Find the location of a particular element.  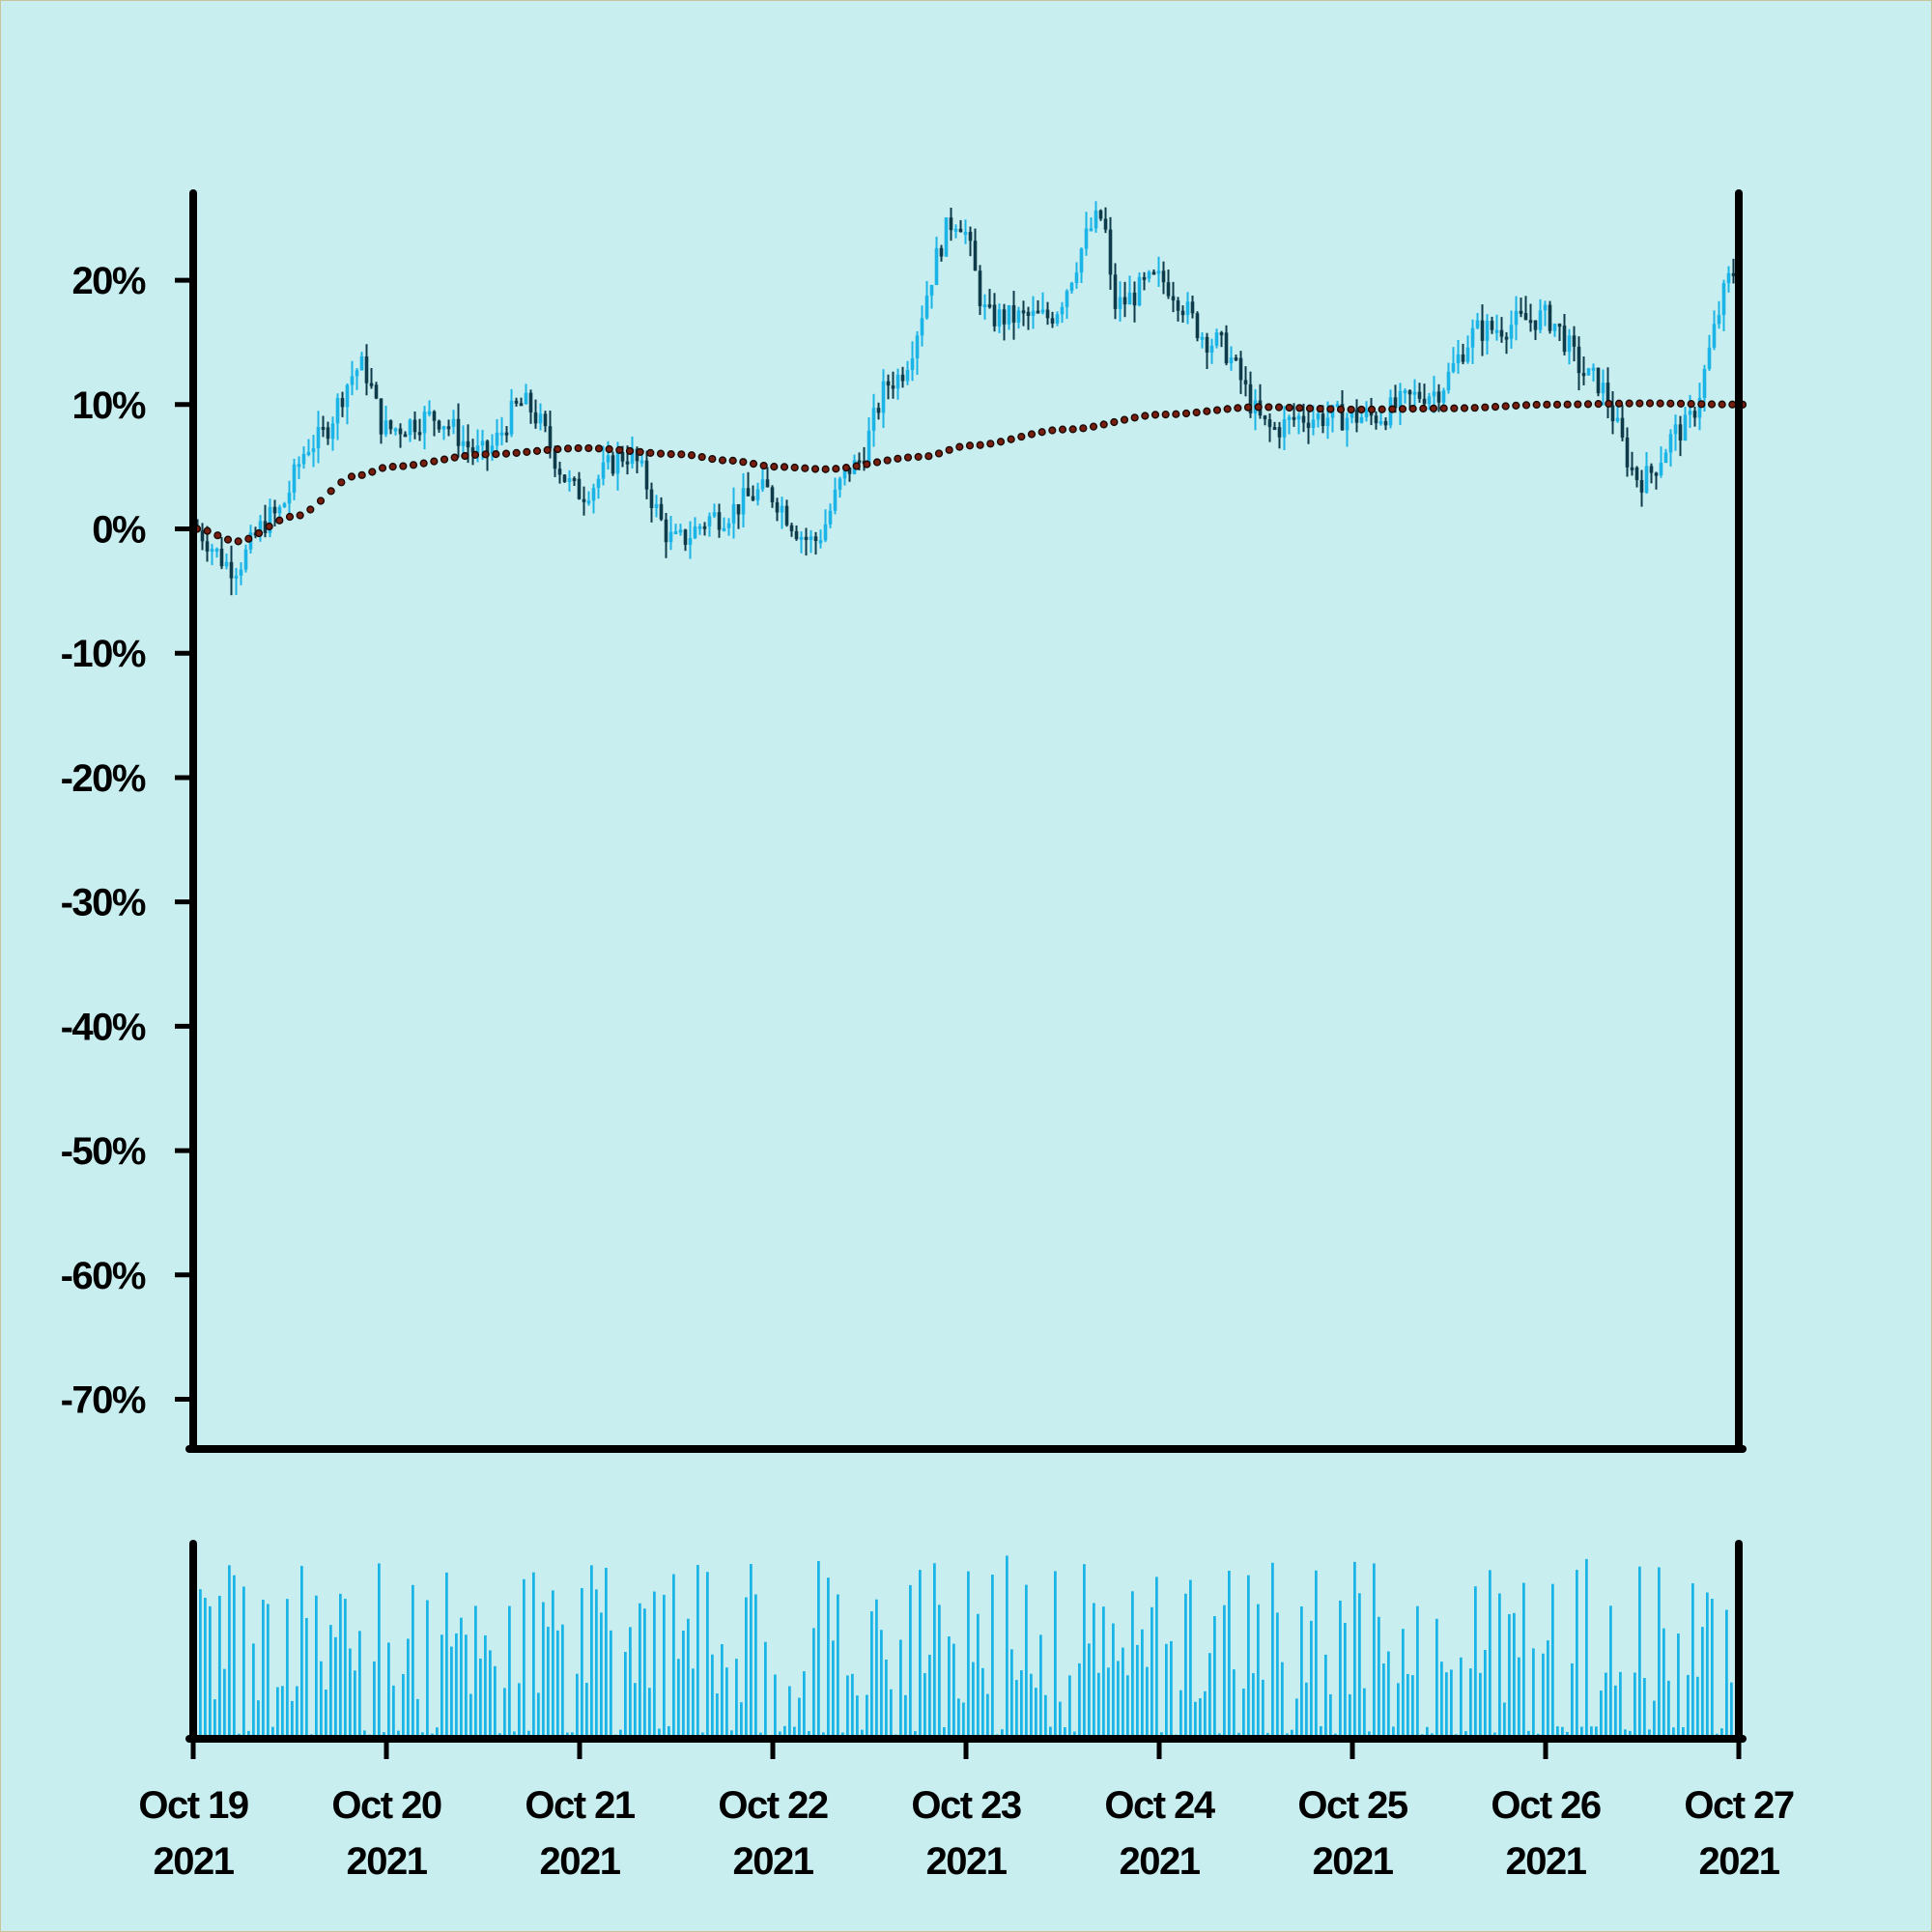

y-tick-label: 0% is located at coordinates (119, 530).